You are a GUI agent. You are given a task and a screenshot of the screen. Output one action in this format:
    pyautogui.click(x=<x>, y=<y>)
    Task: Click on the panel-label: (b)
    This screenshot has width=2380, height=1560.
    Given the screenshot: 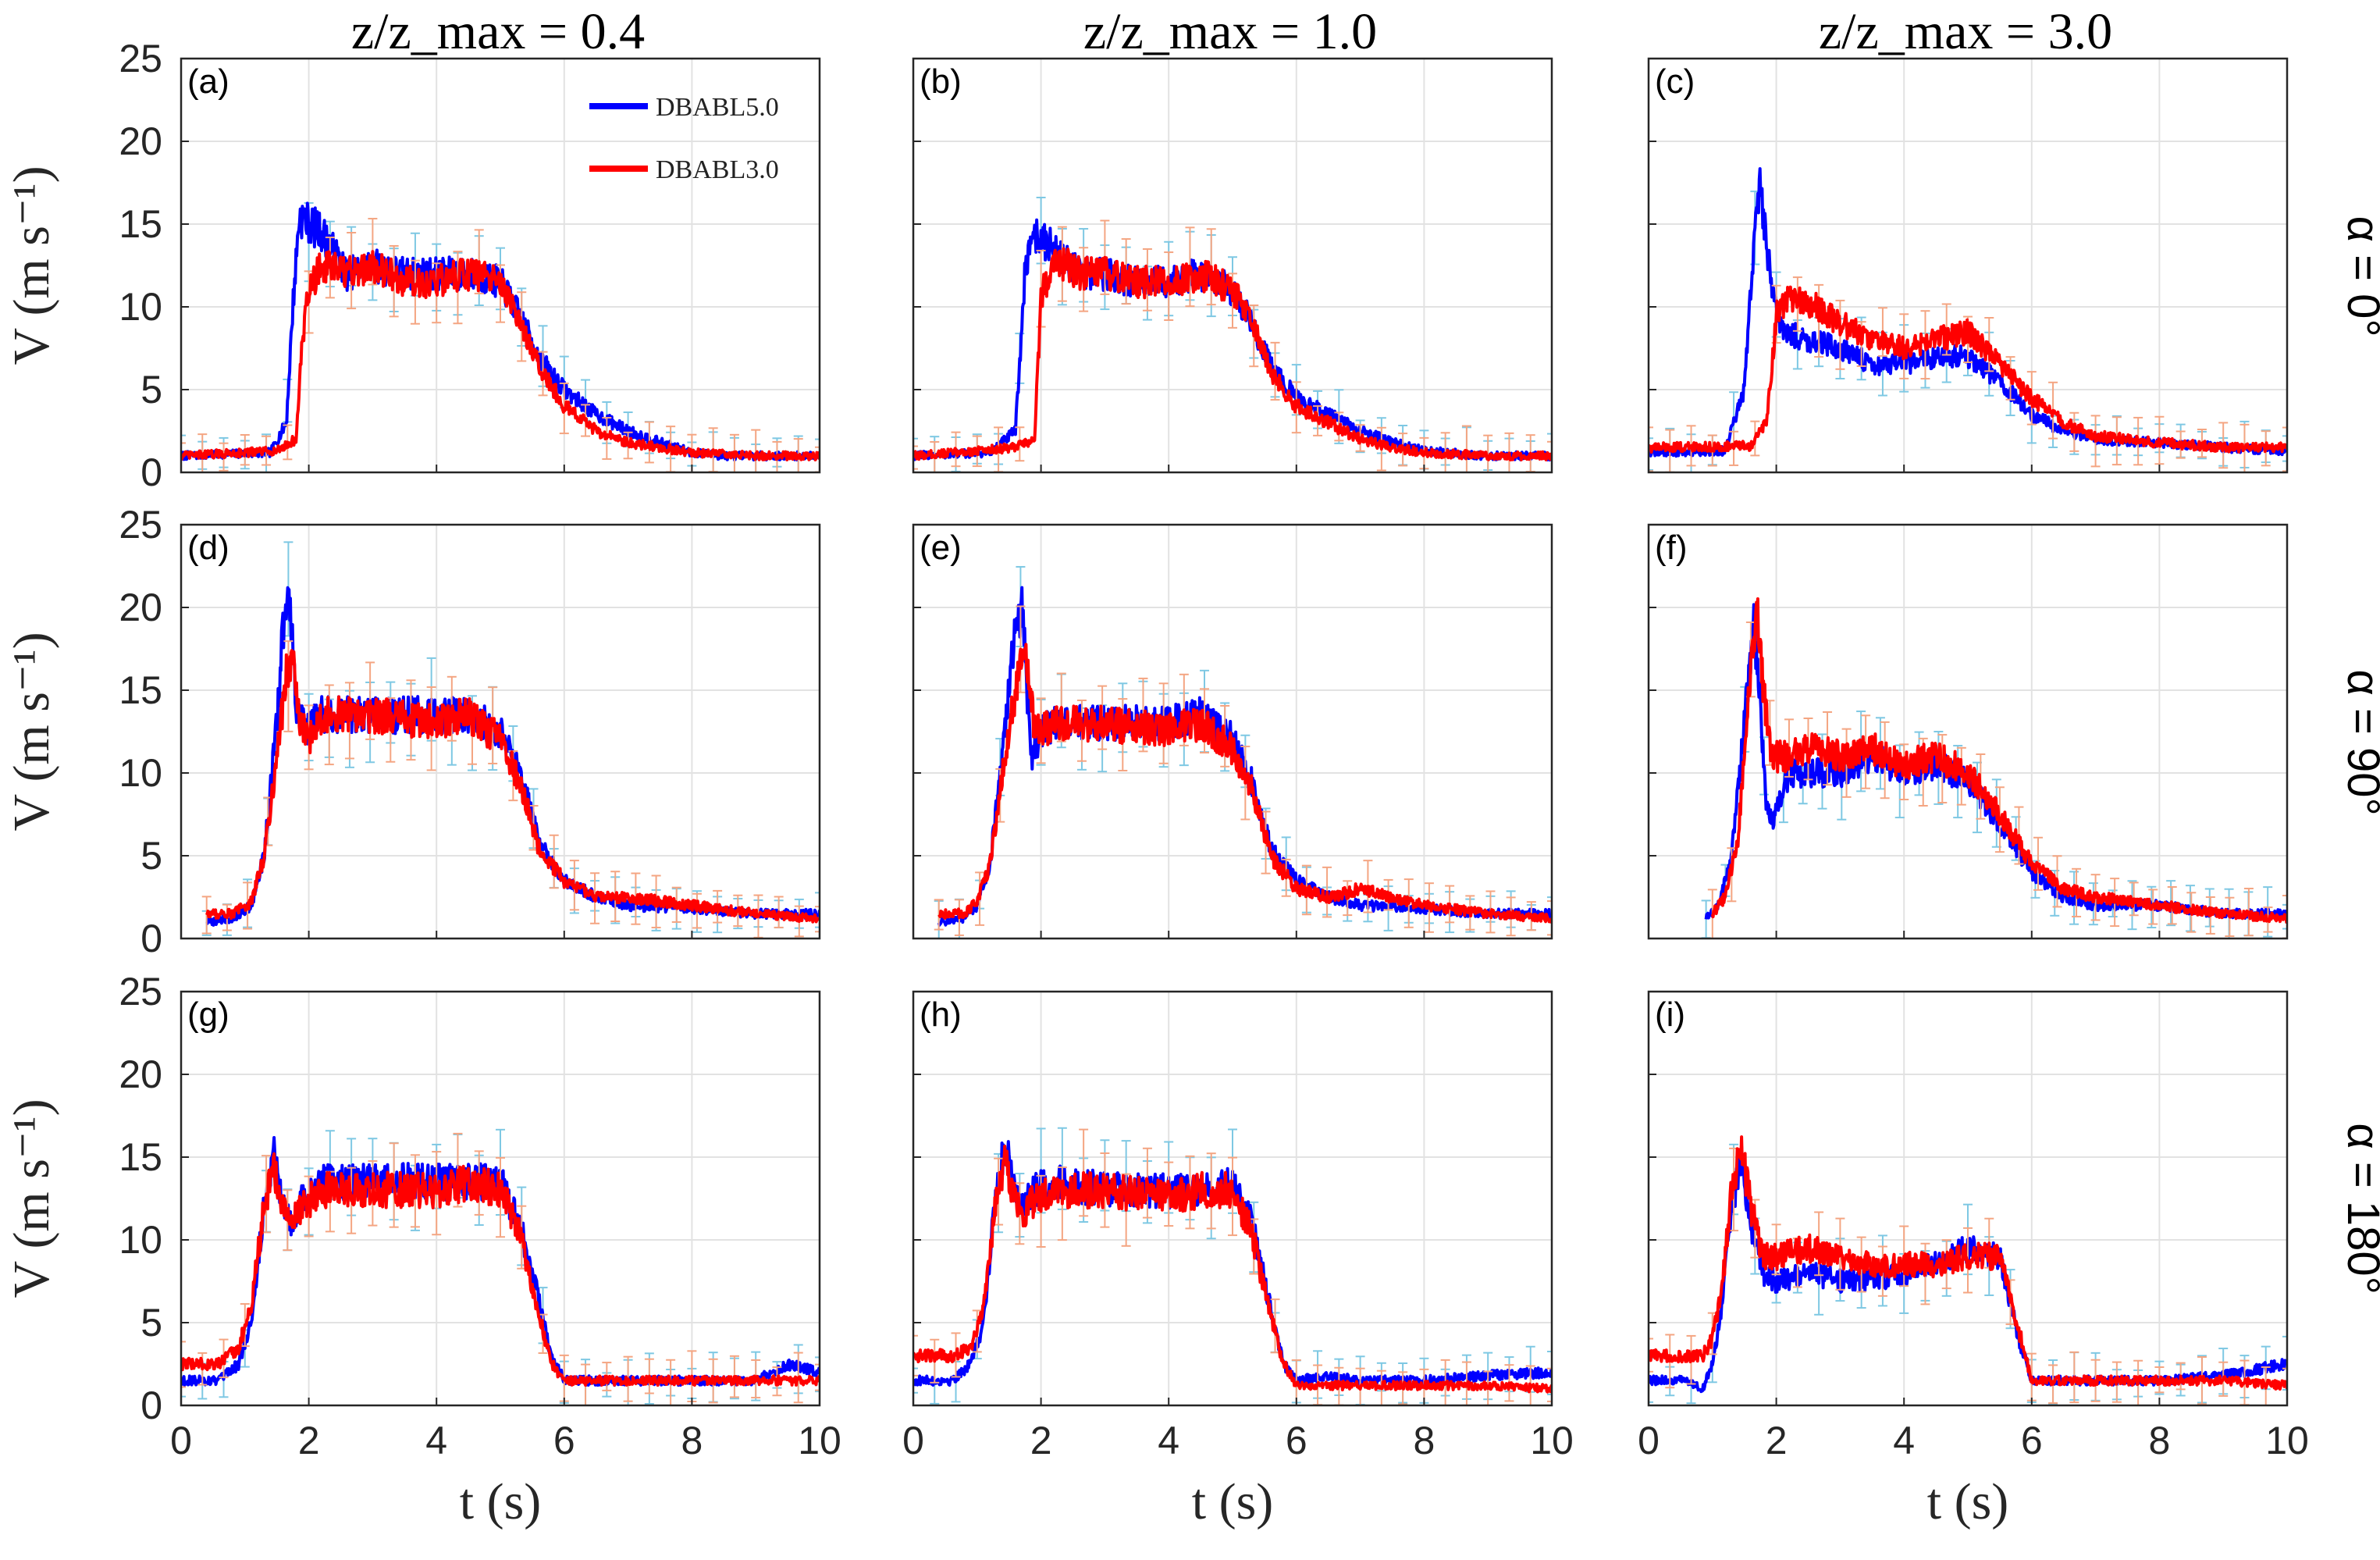 What is the action you would take?
    pyautogui.click(x=941, y=81)
    